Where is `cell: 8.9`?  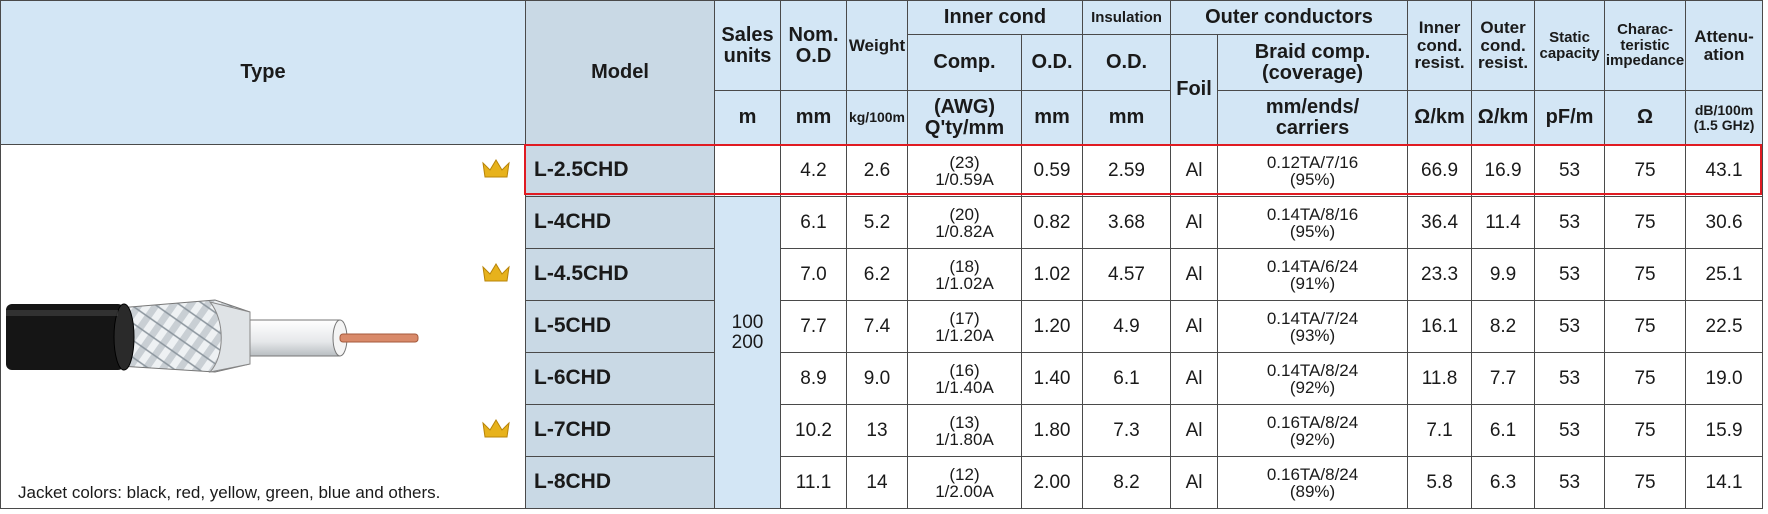 cell: 8.9 is located at coordinates (813, 378).